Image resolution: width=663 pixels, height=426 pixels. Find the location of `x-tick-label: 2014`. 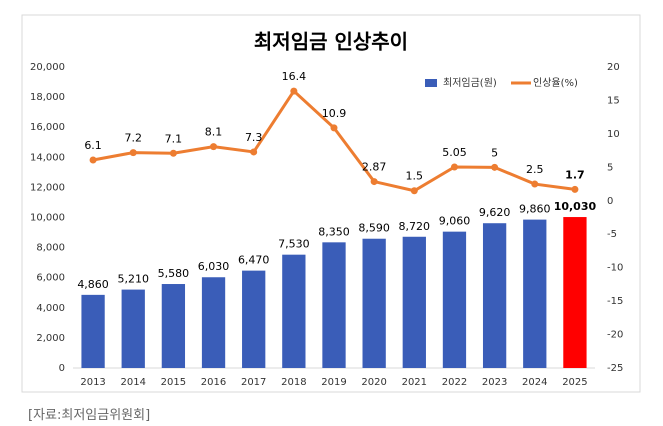

x-tick-label: 2014 is located at coordinates (133, 382).